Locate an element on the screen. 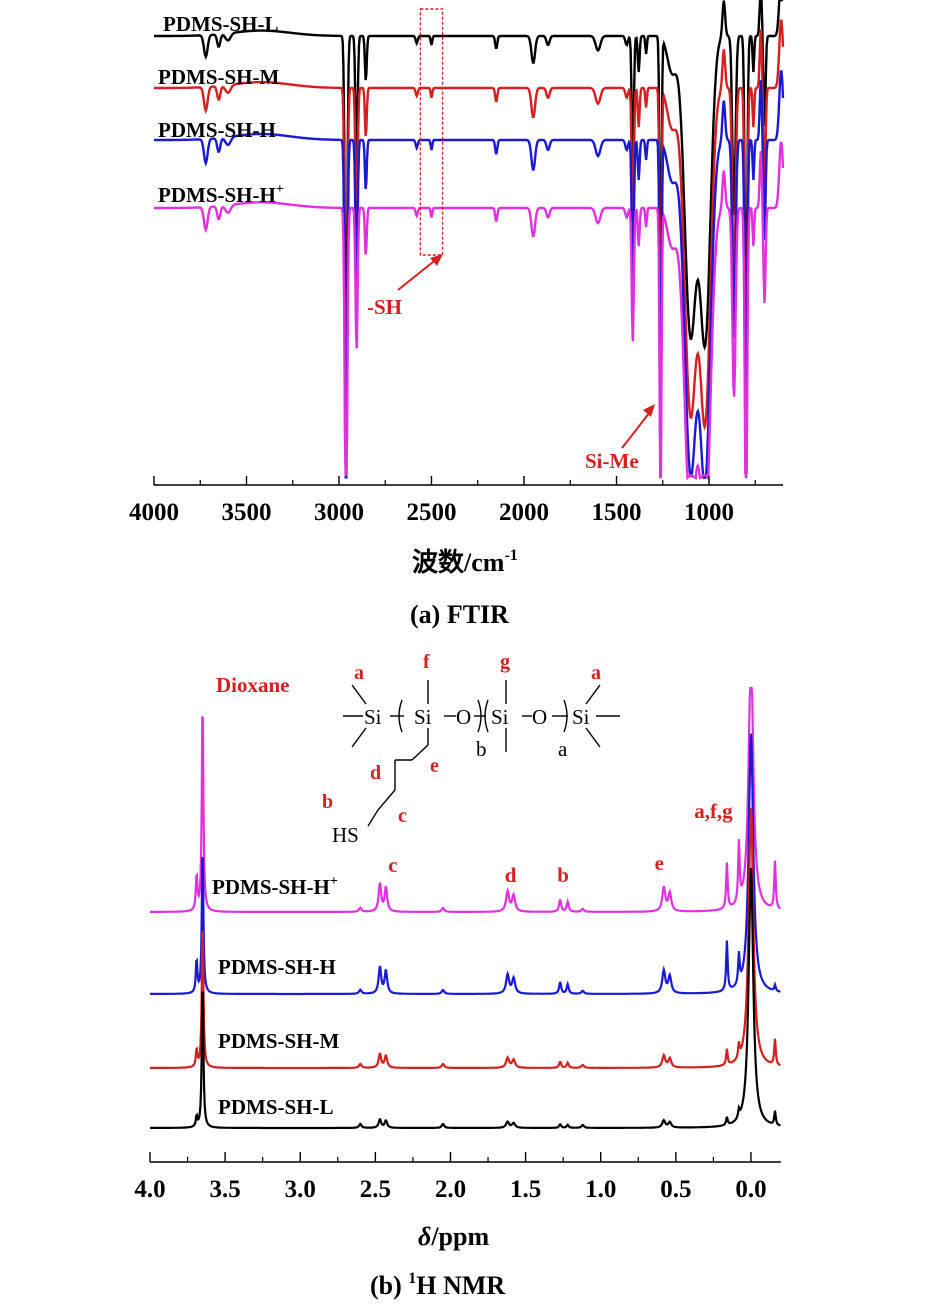  nmr-peak-label: a,f,g is located at coordinates (713, 811).